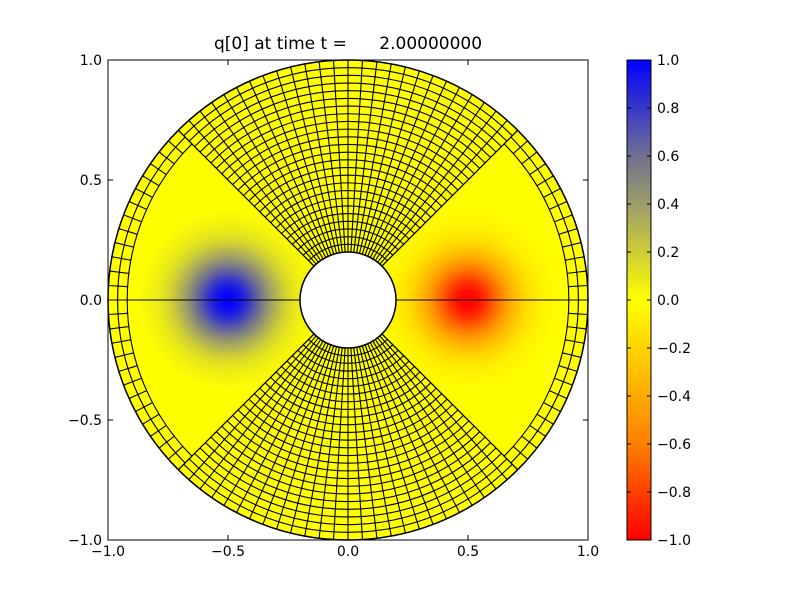 This screenshot has width=800, height=600. What do you see at coordinates (85, 421) in the screenshot?
I see `y-tick-label: −0.5` at bounding box center [85, 421].